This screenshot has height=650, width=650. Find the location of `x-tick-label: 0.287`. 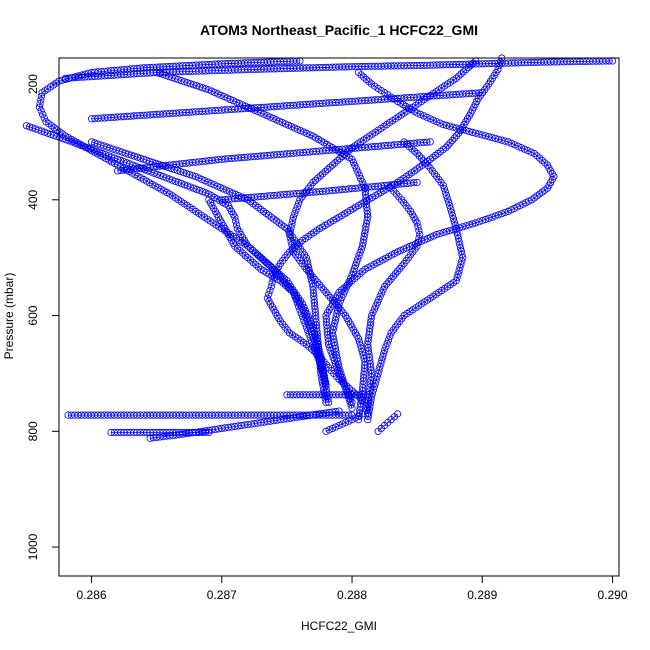

x-tick-label: 0.287 is located at coordinates (222, 595).